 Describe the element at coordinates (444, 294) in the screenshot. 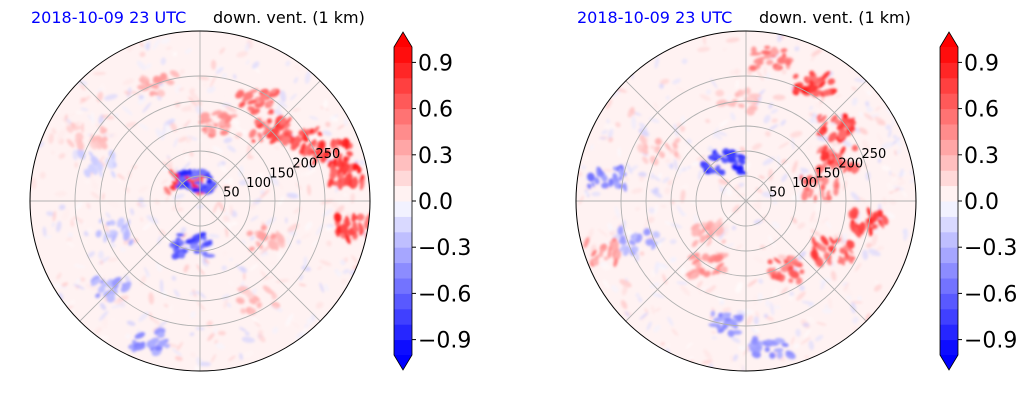

I see `colorbar-tick-label: −0.6` at that location.